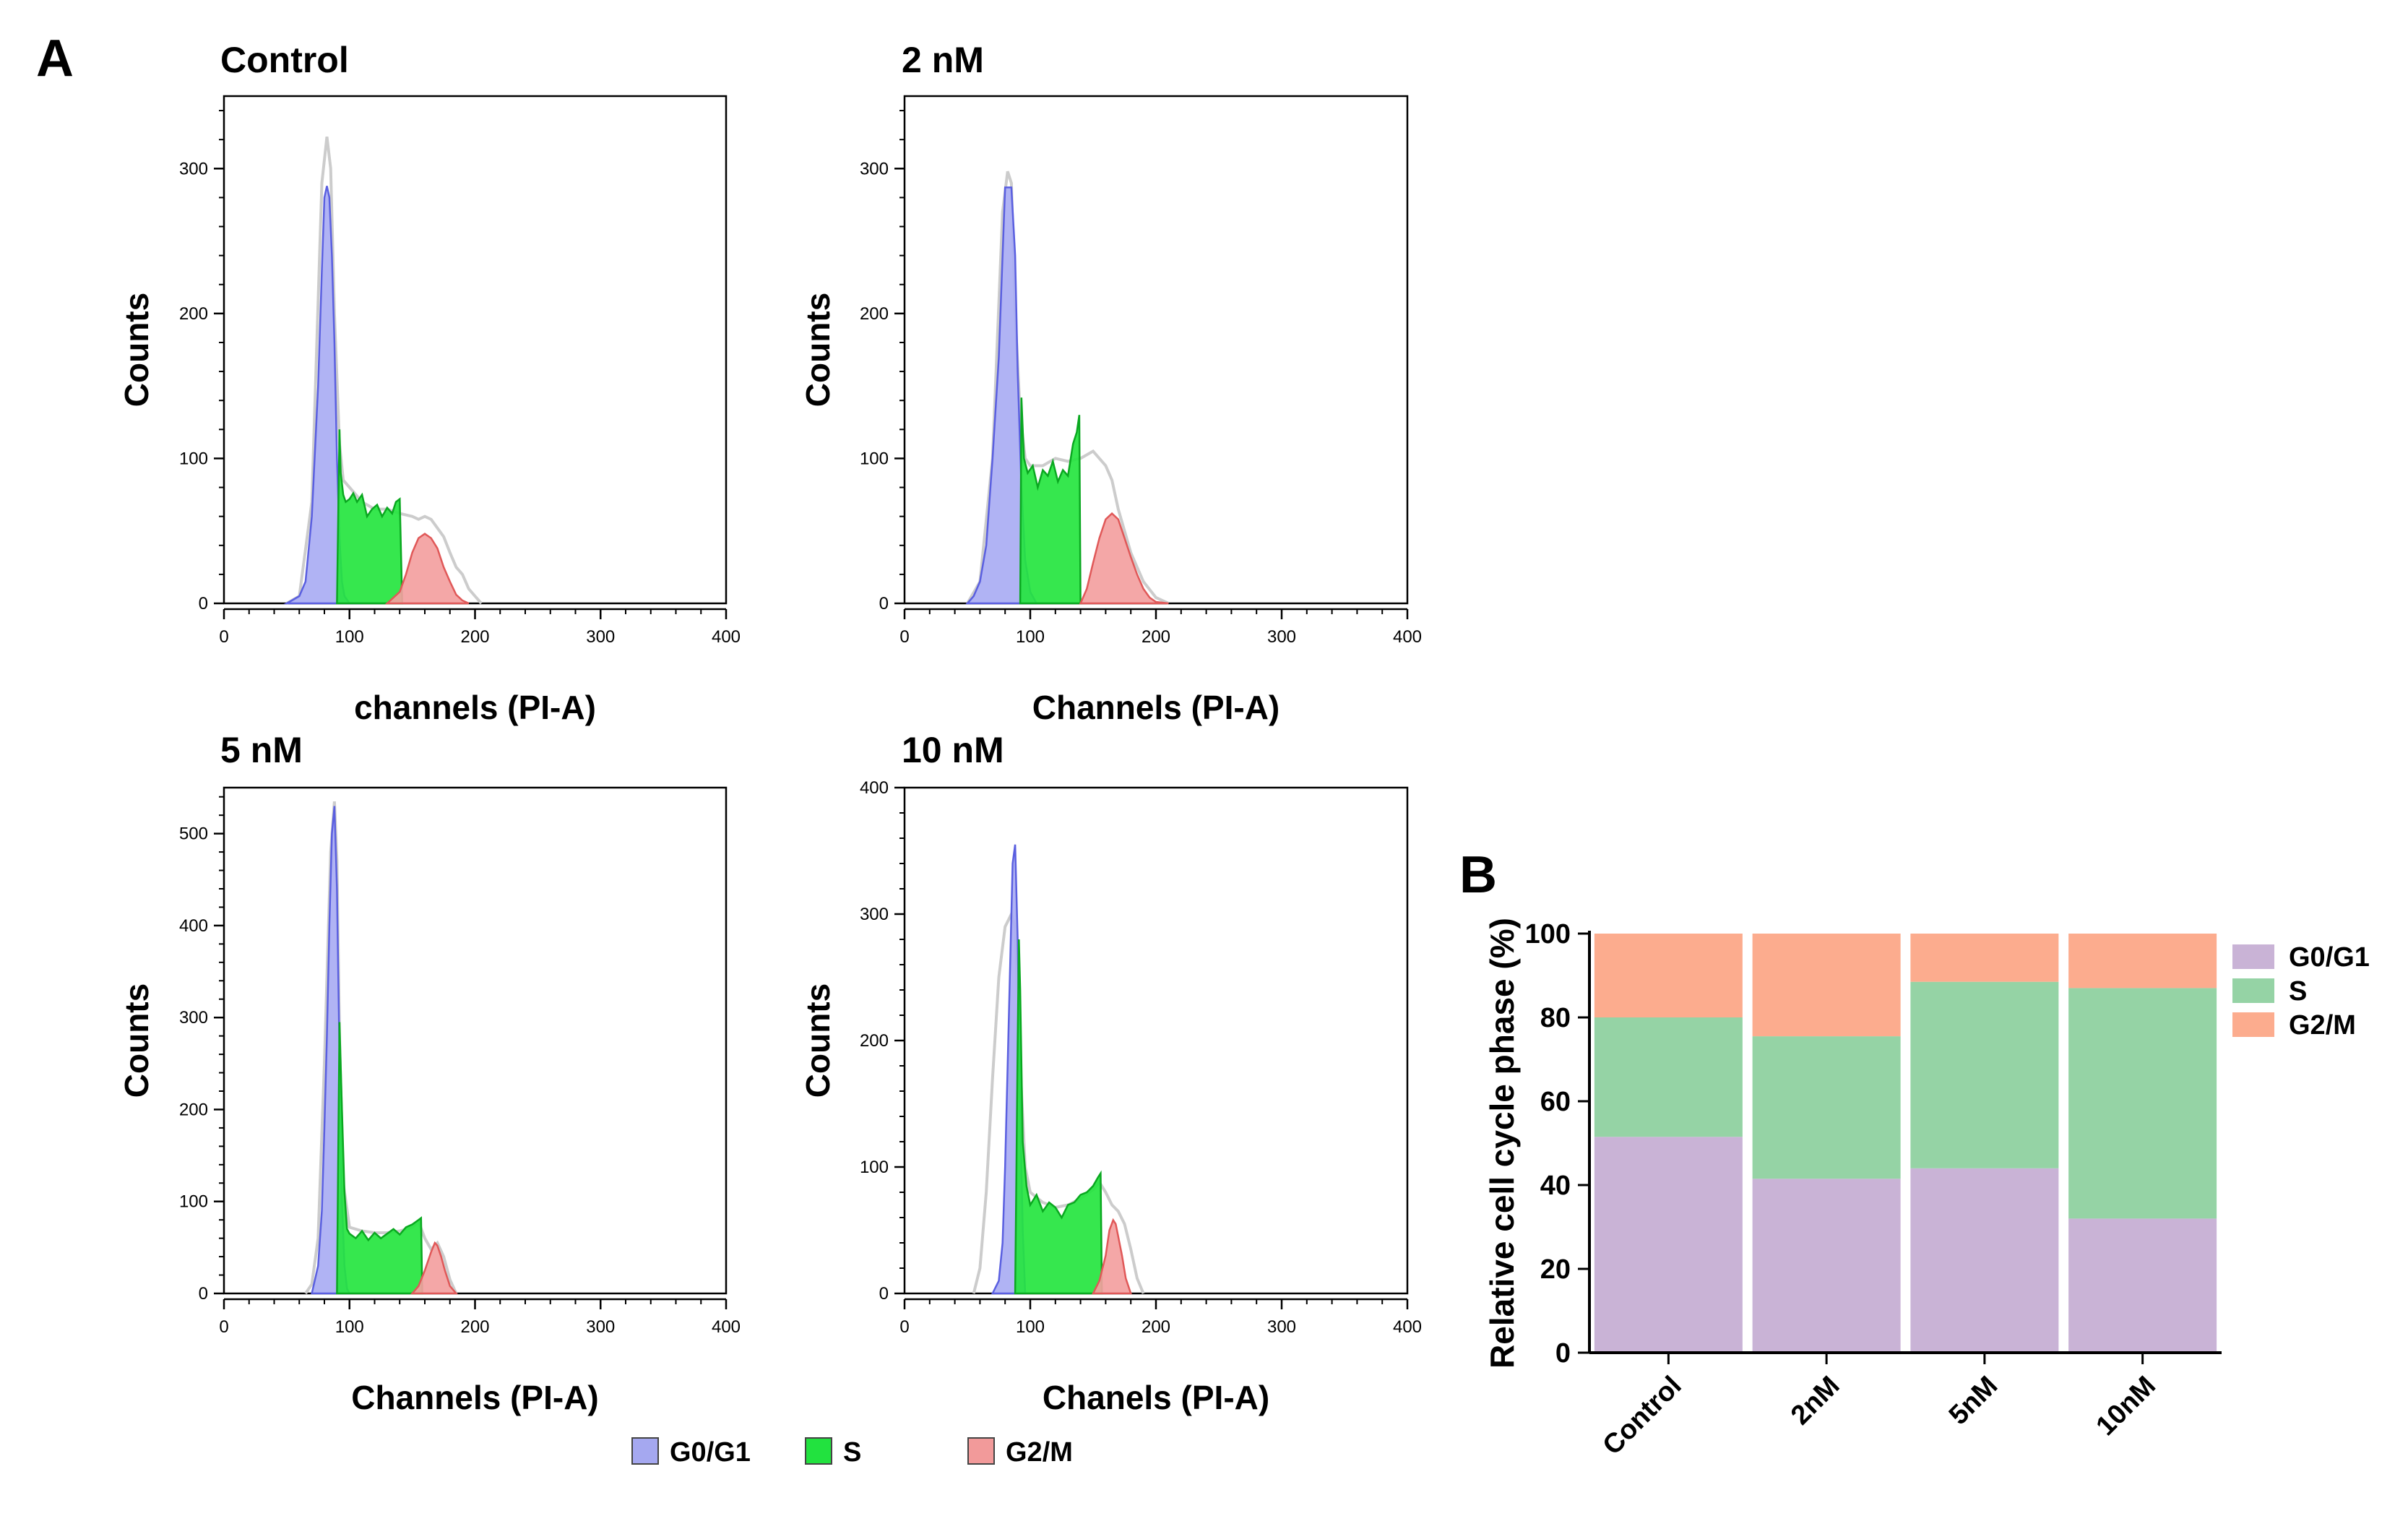  Describe the element at coordinates (2253, 1024) in the screenshot. I see `legend-swatch-g2m` at that location.